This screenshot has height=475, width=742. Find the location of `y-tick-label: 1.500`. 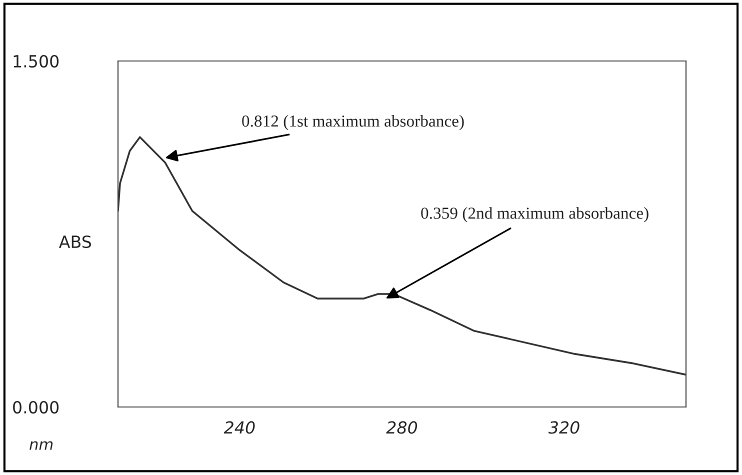

y-tick-label: 1.500 is located at coordinates (36, 61).